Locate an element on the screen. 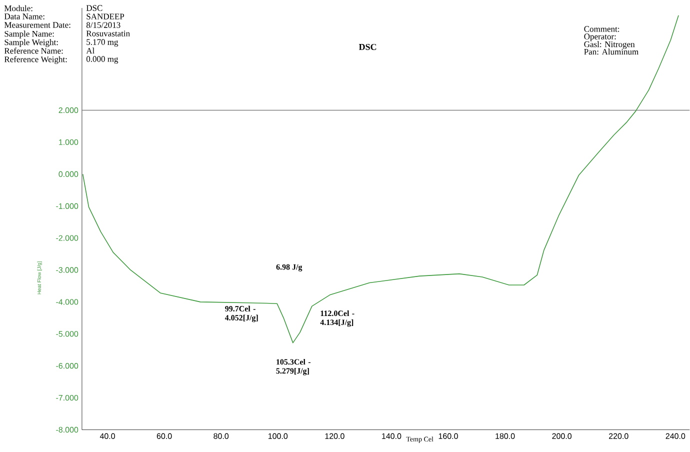 The width and height of the screenshot is (690, 452). text: Sample Name: is located at coordinates (29, 34).